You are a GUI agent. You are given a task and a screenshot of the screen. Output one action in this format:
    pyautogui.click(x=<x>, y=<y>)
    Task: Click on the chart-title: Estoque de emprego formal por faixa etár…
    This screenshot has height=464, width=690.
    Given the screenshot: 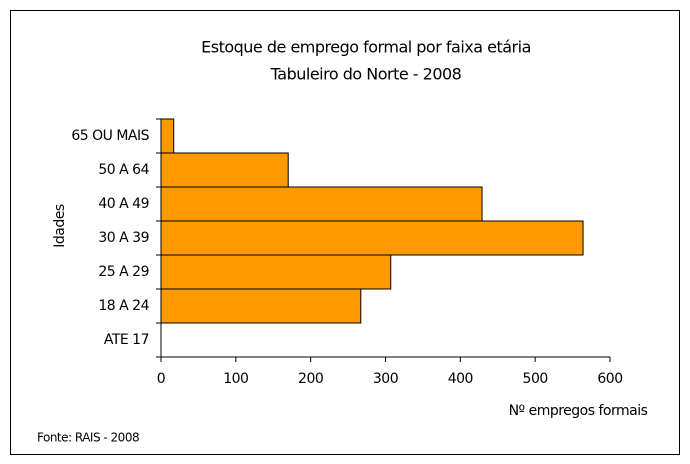 What is the action you would take?
    pyautogui.click(x=366, y=47)
    